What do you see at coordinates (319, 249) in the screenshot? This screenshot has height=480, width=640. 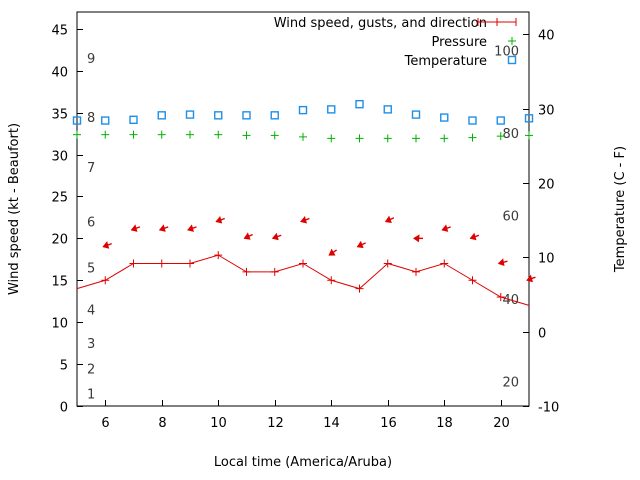 I see `gust-direction-series` at bounding box center [319, 249].